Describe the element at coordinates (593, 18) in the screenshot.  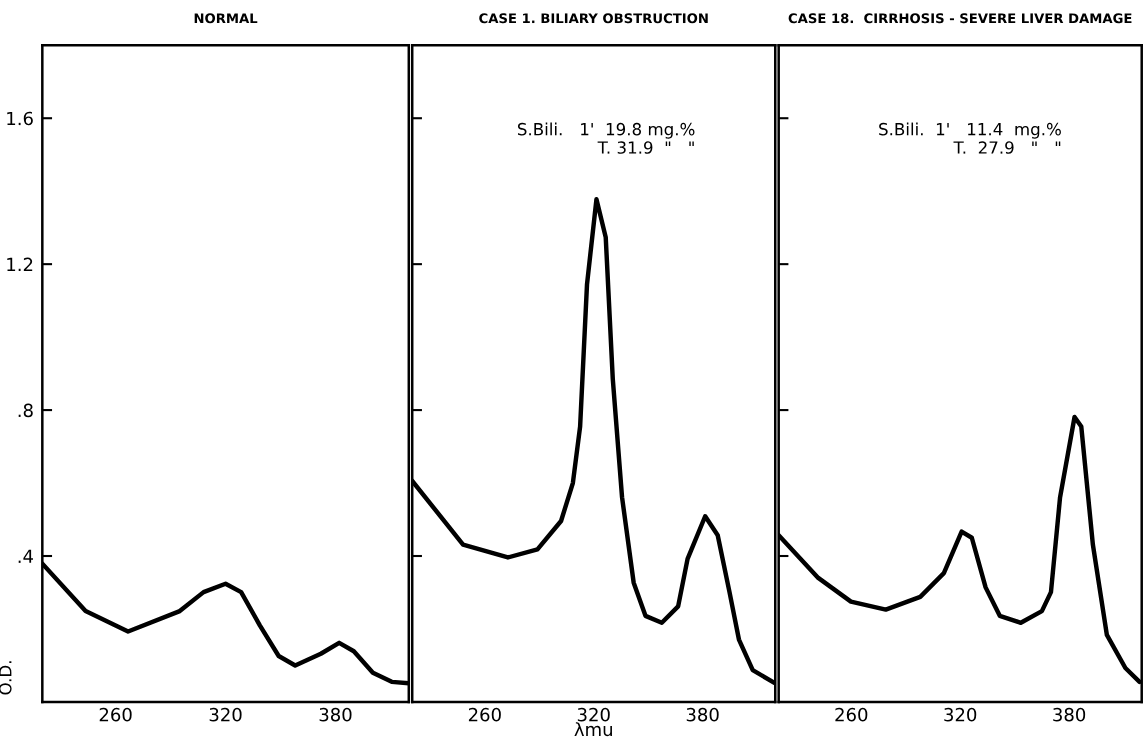
I see `chart-title: CASE 1. BILIARY OBSTRUCTION` at that location.